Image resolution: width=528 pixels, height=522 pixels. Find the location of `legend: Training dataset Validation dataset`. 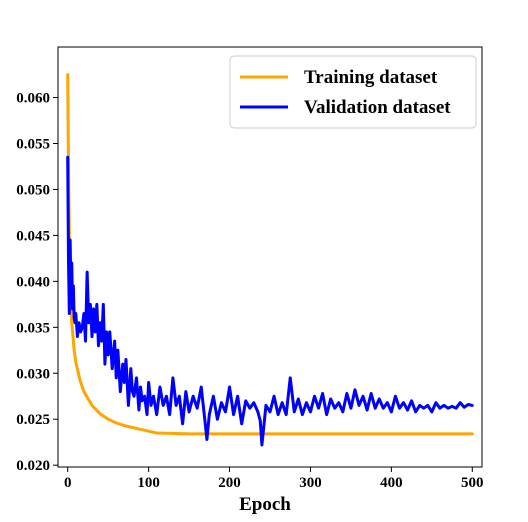

legend: Training dataset Validation dataset is located at coordinates (353, 92).